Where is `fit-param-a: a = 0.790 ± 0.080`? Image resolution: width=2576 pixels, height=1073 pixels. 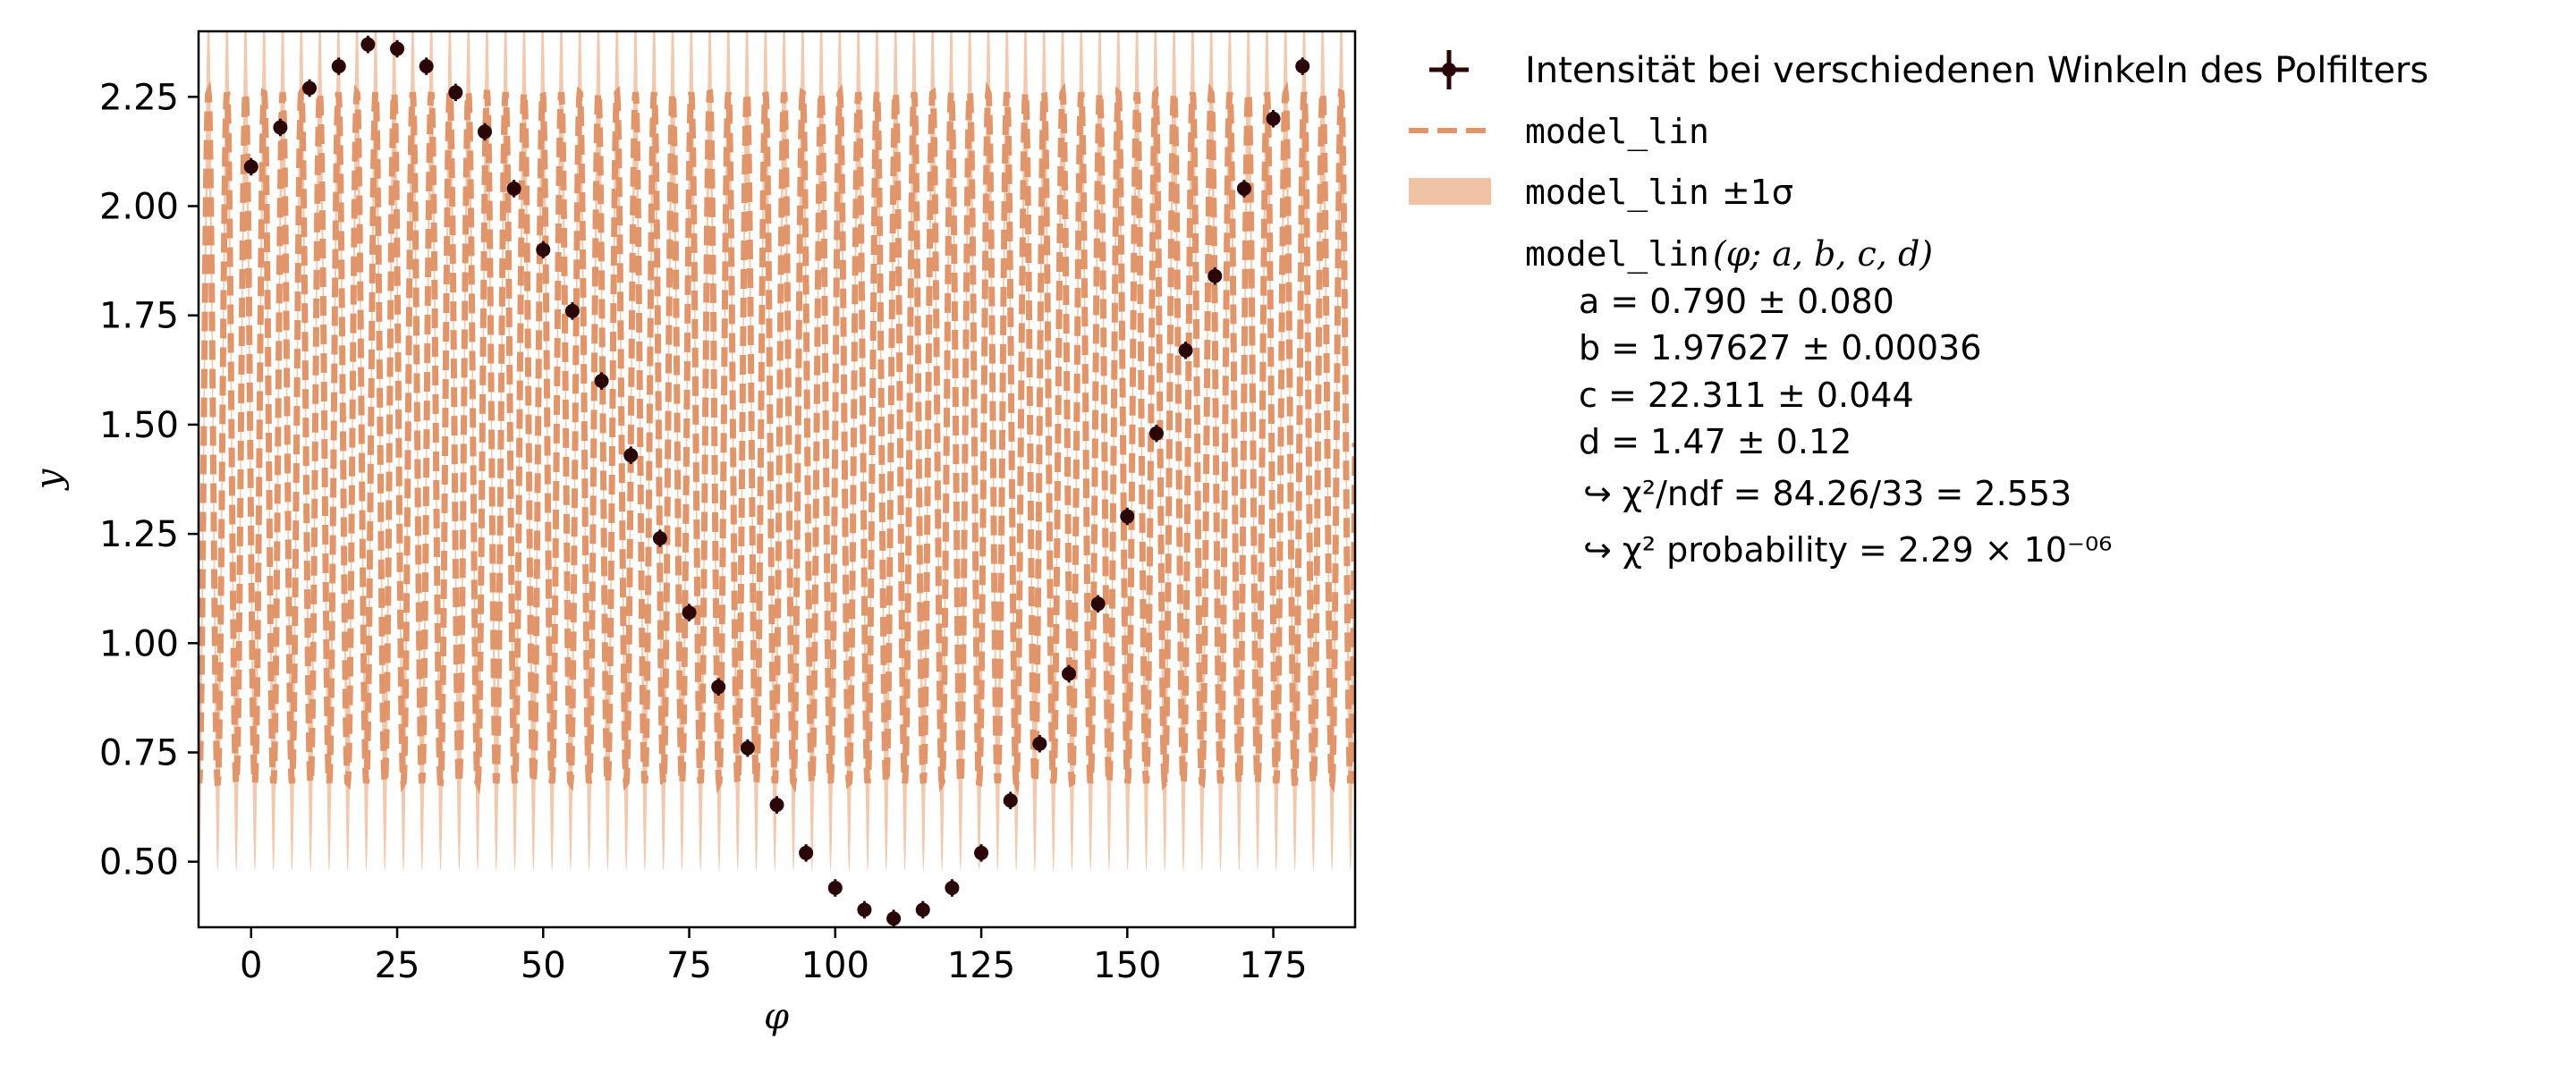
fit-param-a: a = 0.790 ± 0.080 is located at coordinates (1736, 301).